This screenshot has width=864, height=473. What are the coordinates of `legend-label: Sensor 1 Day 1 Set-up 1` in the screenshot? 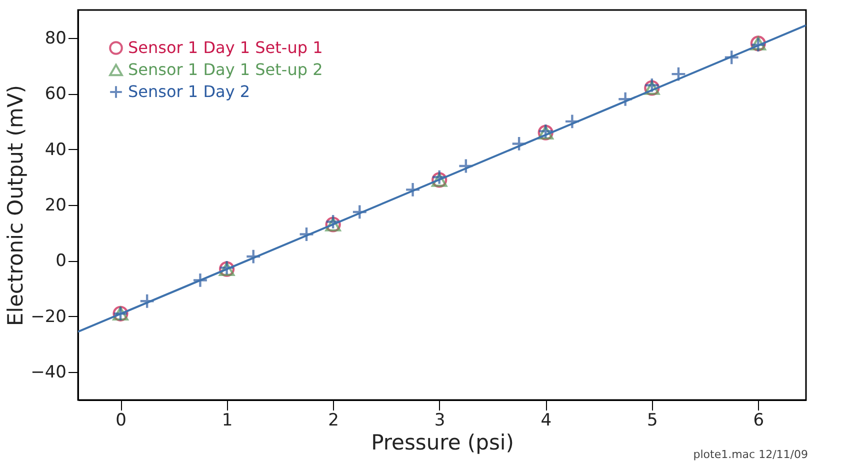 It's located at (225, 47).